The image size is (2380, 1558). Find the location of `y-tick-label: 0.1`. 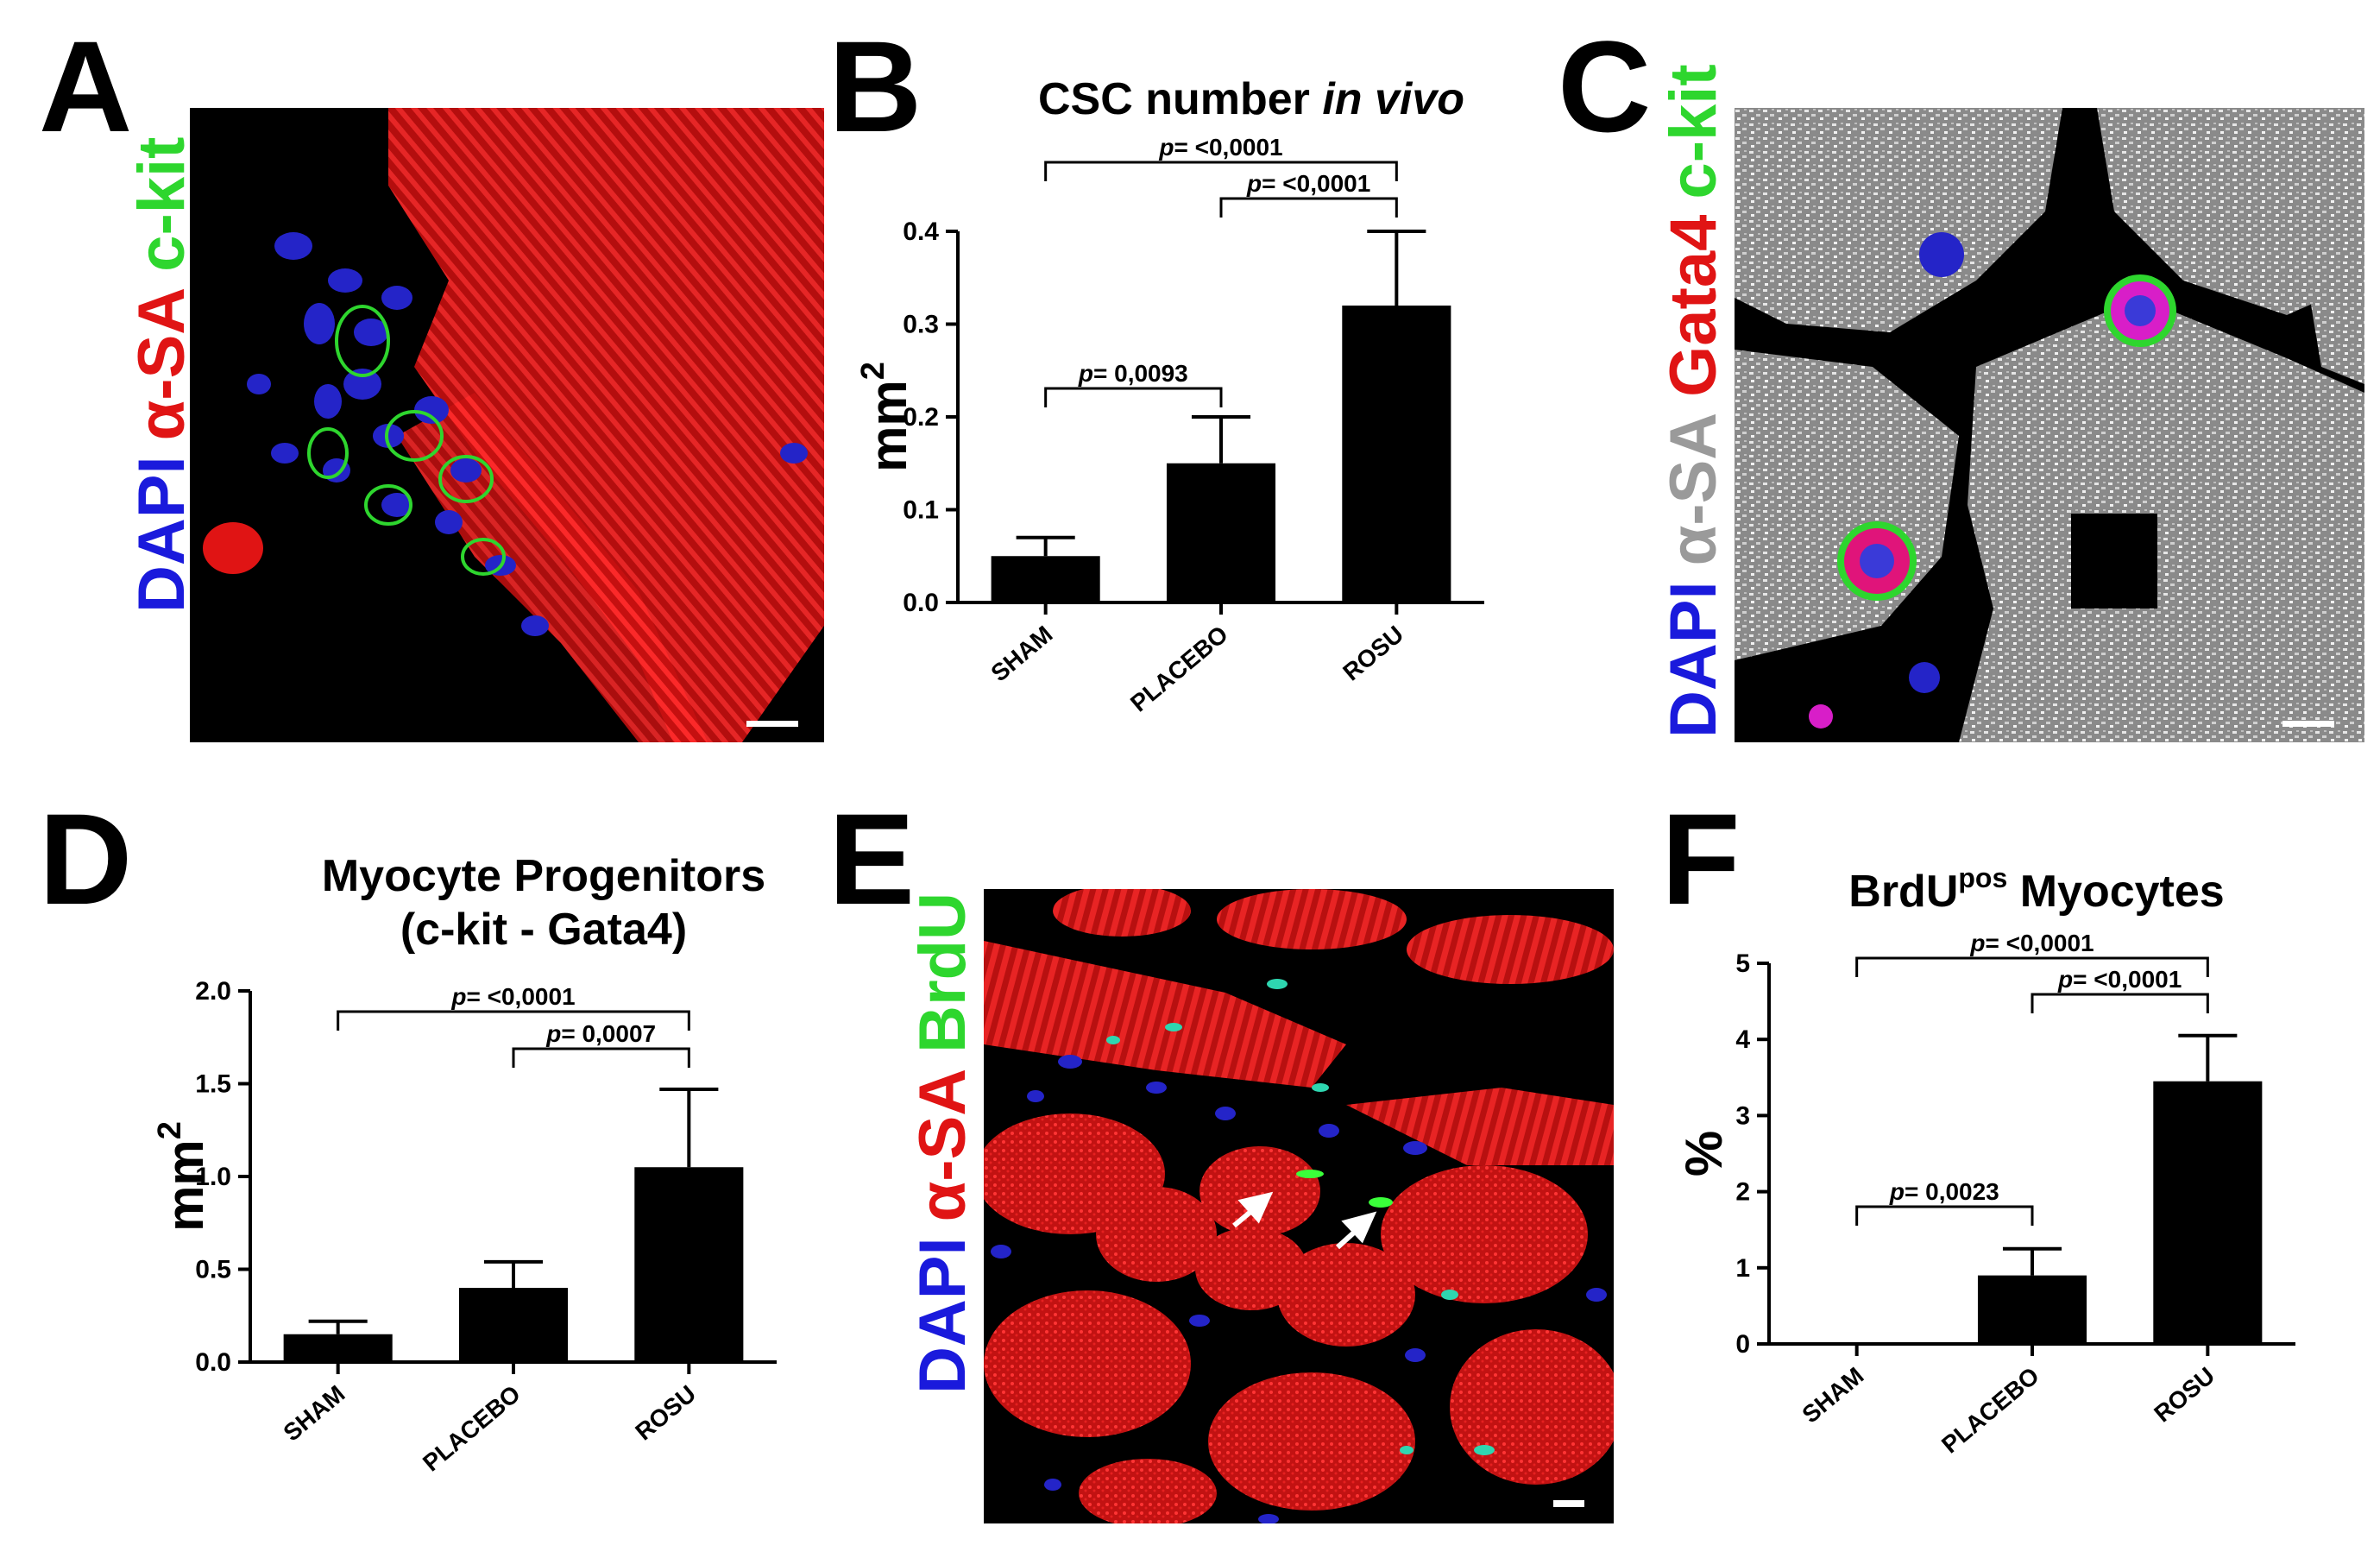

y-tick-label: 0.1 is located at coordinates (921, 510).